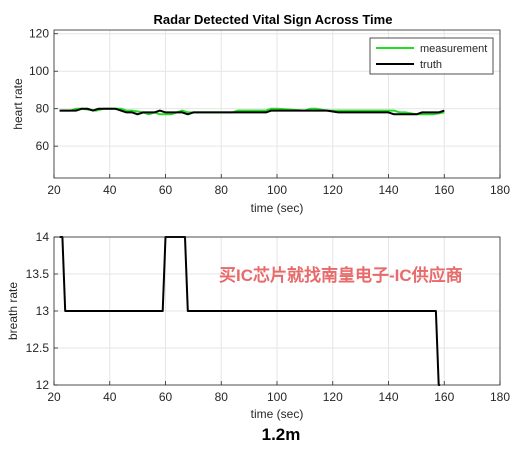 The height and width of the screenshot is (457, 521). I want to click on heart-rate-x-tick-label: 180, so click(500, 190).